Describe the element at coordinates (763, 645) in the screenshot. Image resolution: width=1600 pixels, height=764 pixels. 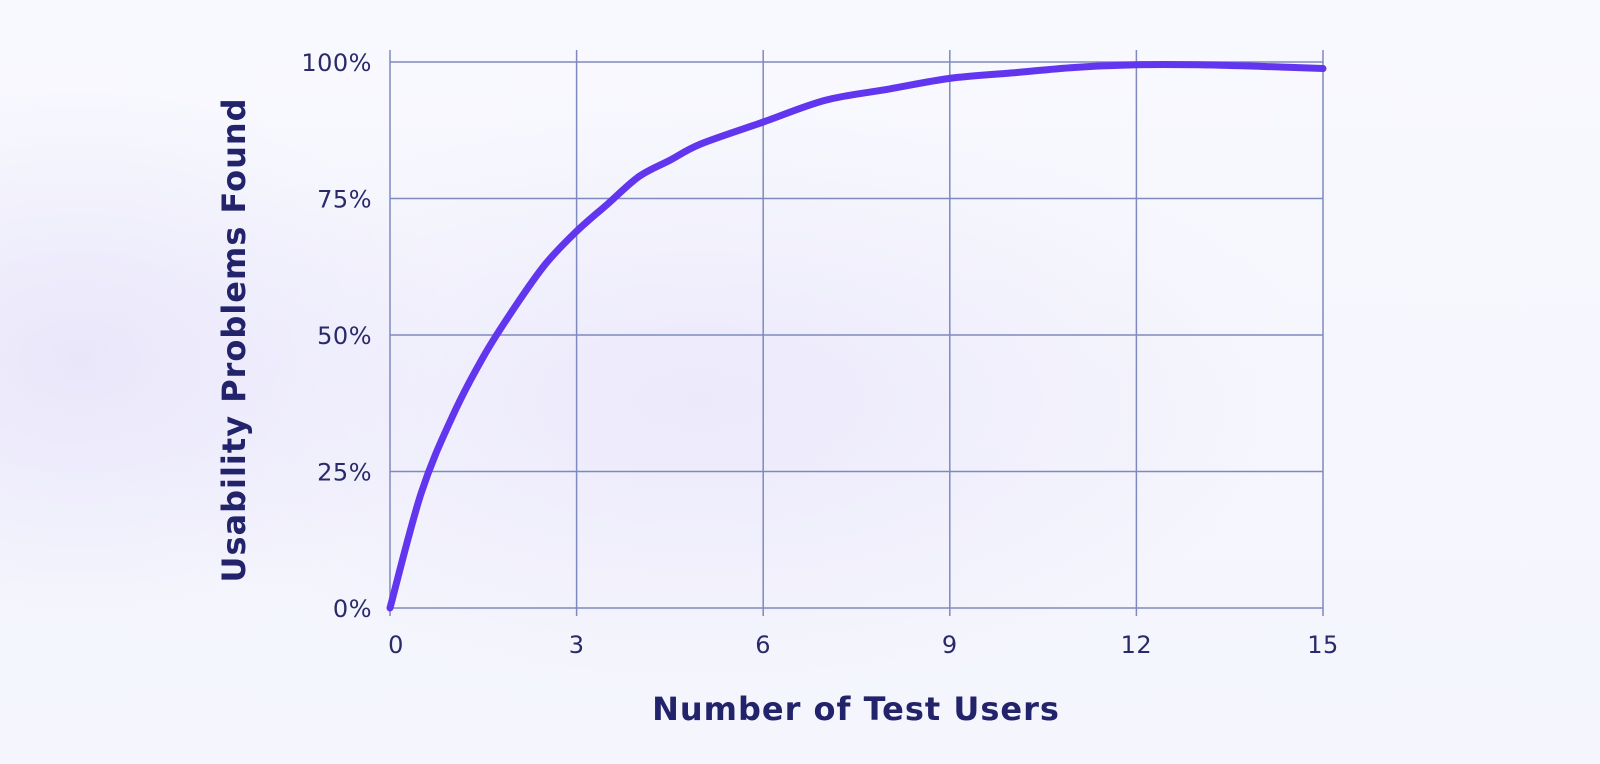
I see `x-tick-label: 6` at that location.